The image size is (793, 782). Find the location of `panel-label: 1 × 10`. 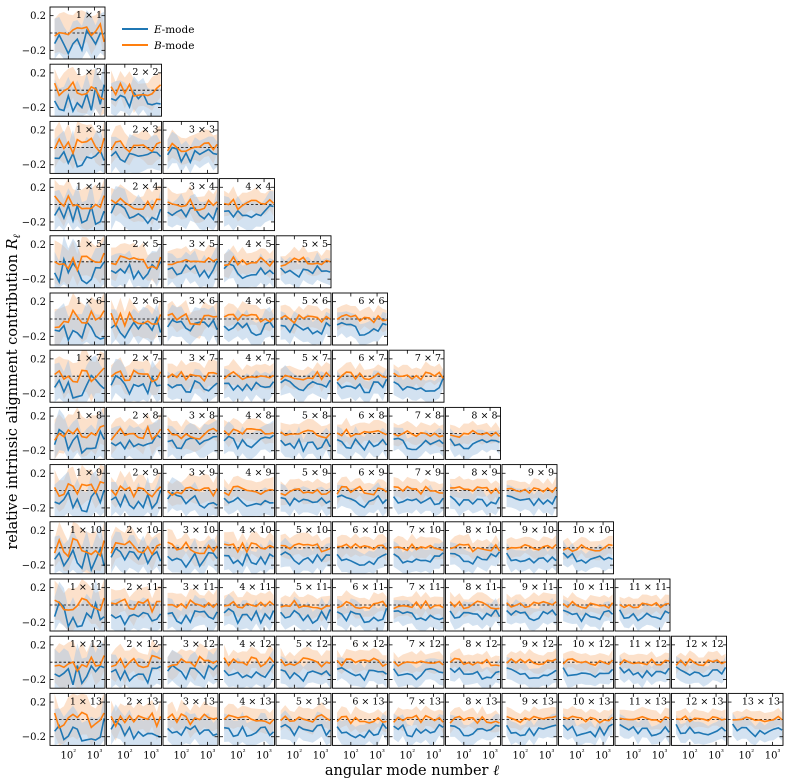

panel-label: 1 × 10 is located at coordinates (86, 530).